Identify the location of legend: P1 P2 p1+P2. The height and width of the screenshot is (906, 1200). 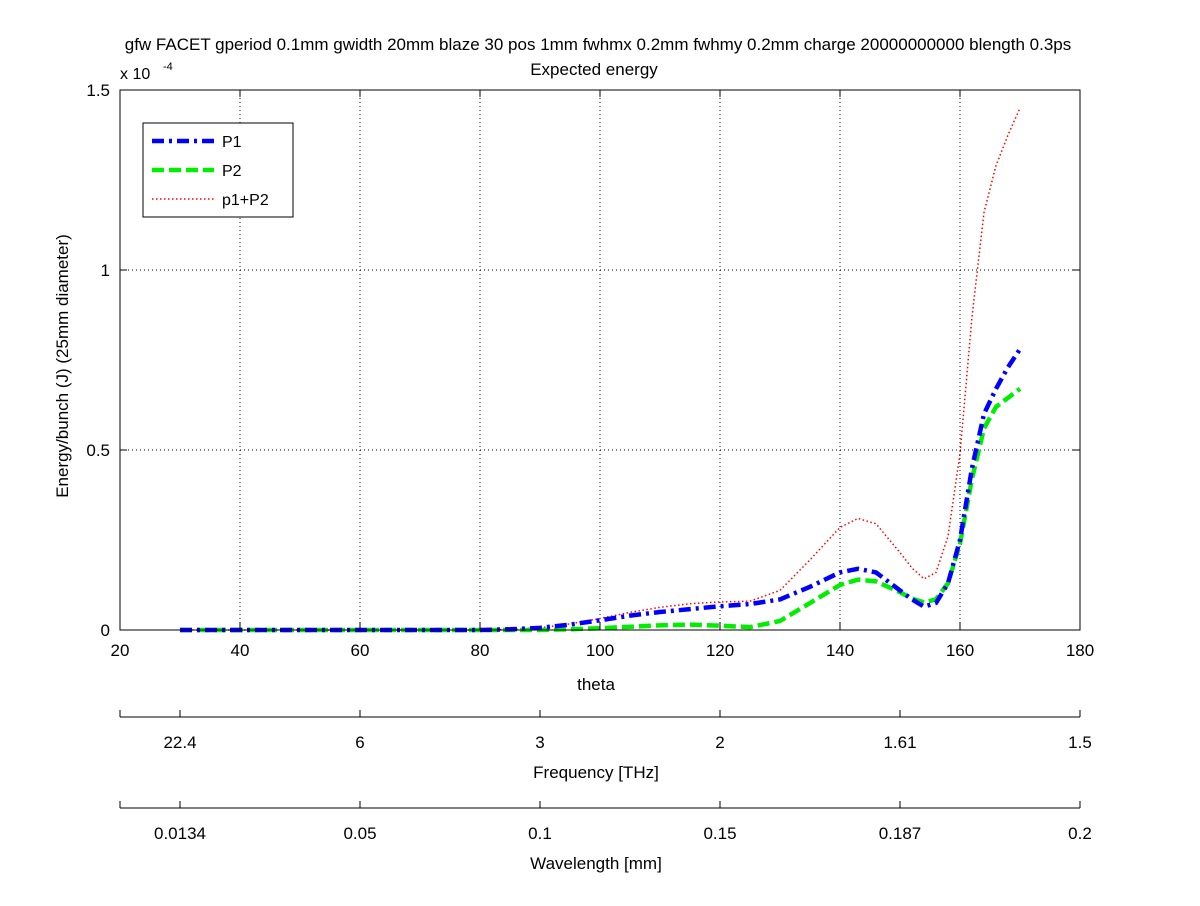
(218, 170).